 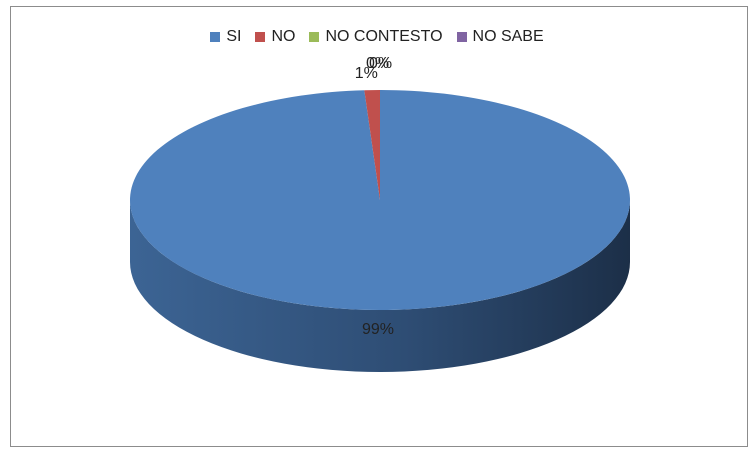 I want to click on legend-label-no-contesto: NO CONTESTO, so click(x=384, y=36).